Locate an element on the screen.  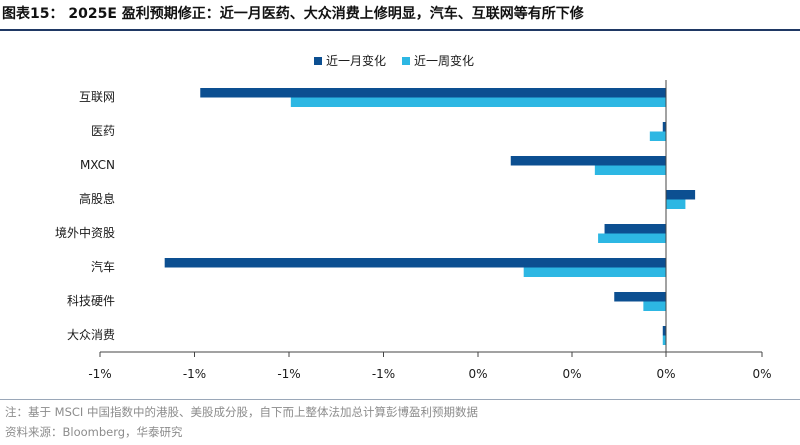
x-tick-label-5: 0% is located at coordinates (571, 374).